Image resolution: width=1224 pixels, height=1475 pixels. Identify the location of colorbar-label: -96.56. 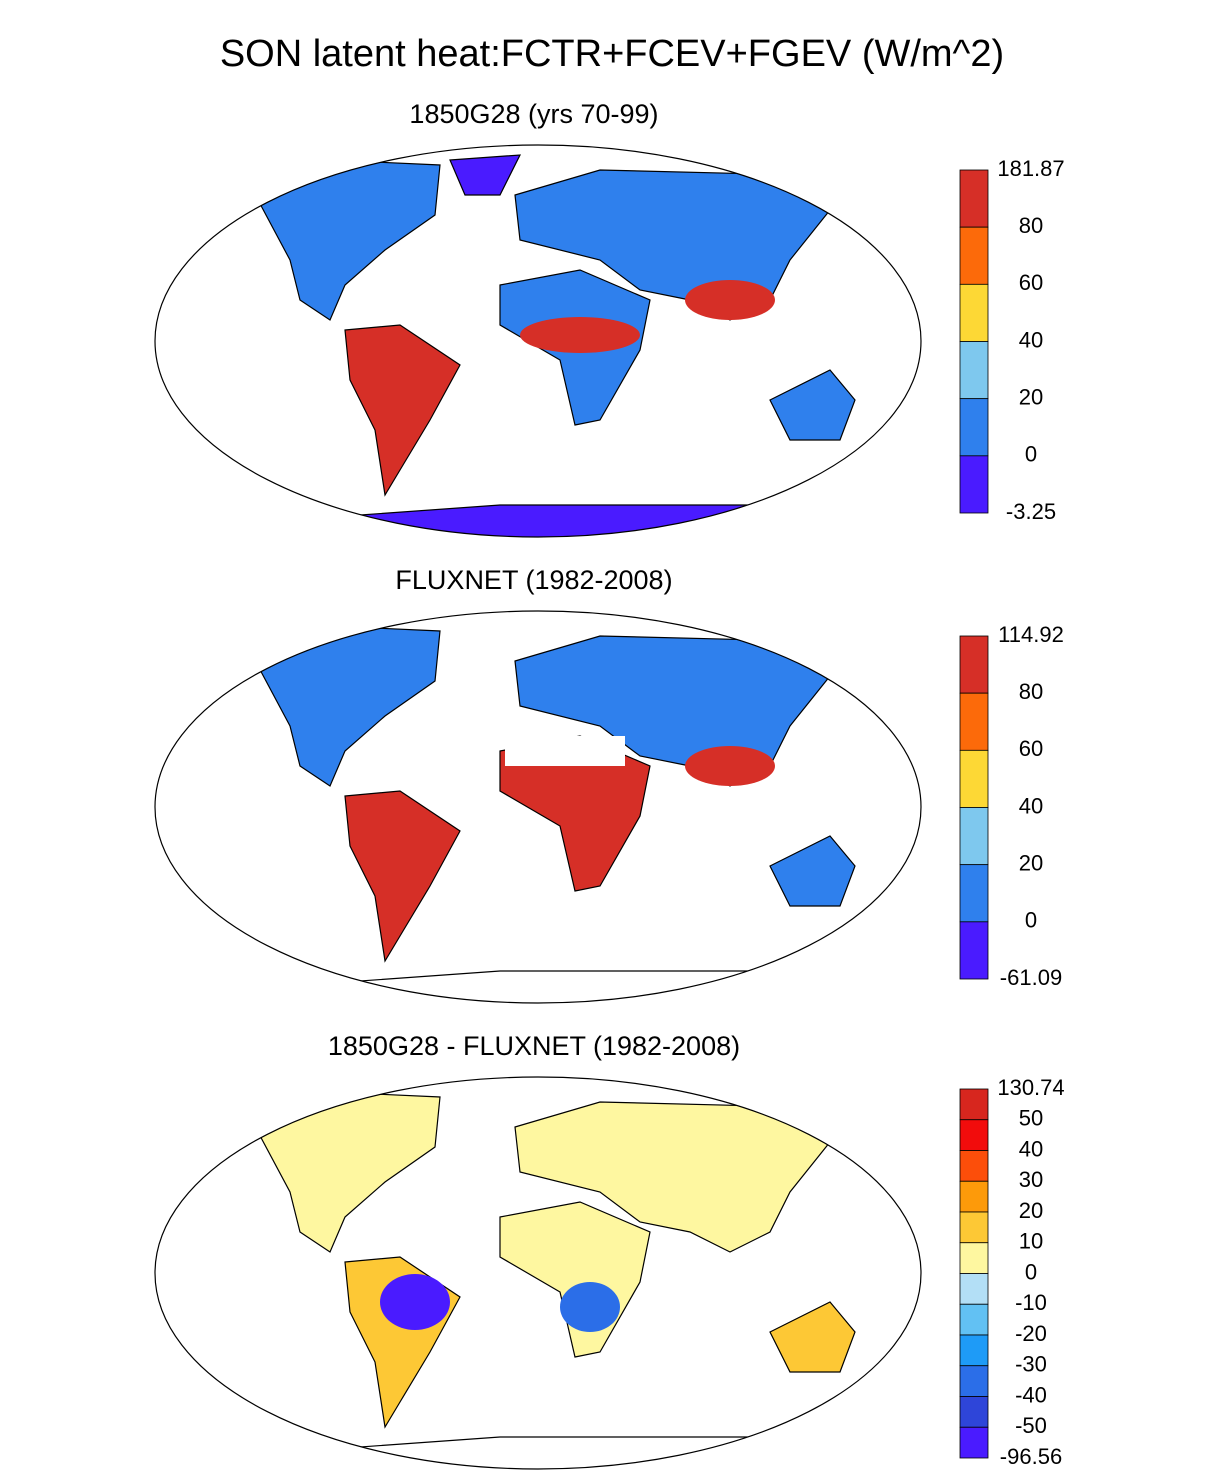
(1031, 1456).